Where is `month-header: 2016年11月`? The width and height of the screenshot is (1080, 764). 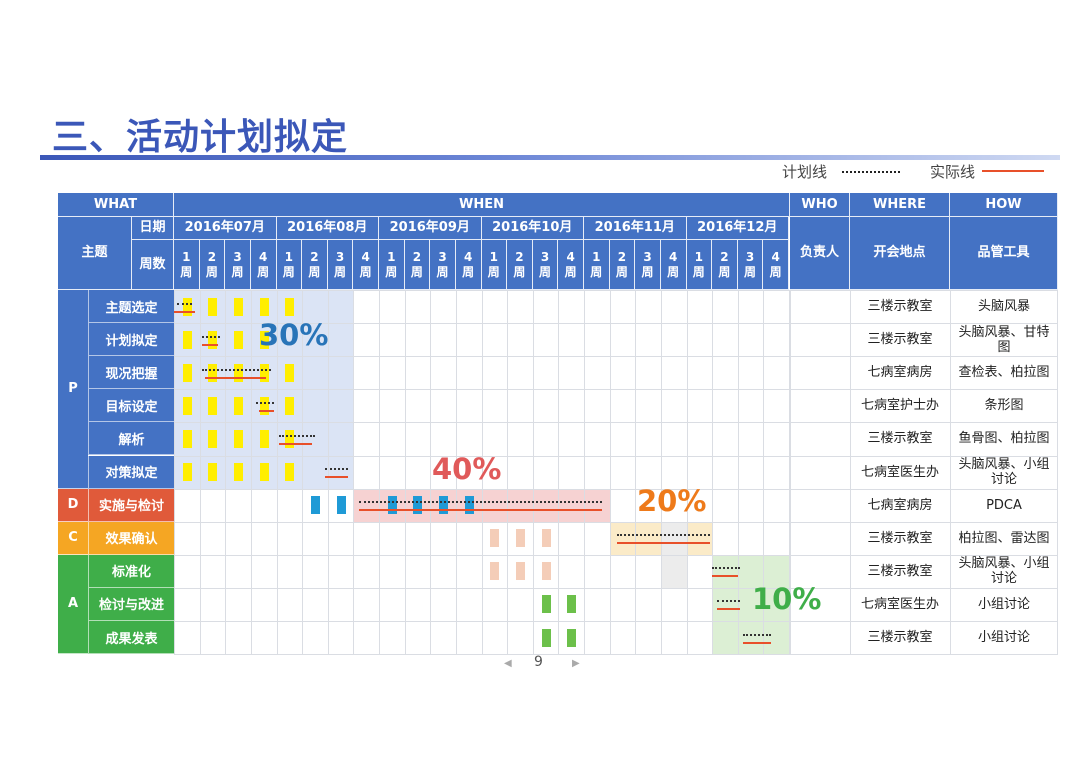
month-header: 2016年11月 is located at coordinates (635, 228).